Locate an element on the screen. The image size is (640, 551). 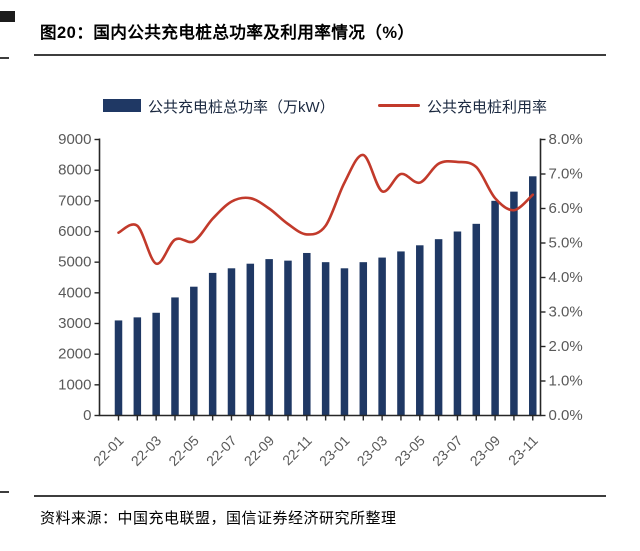
legend-line-label: 公共充电桩利用率 is located at coordinates (487, 107).